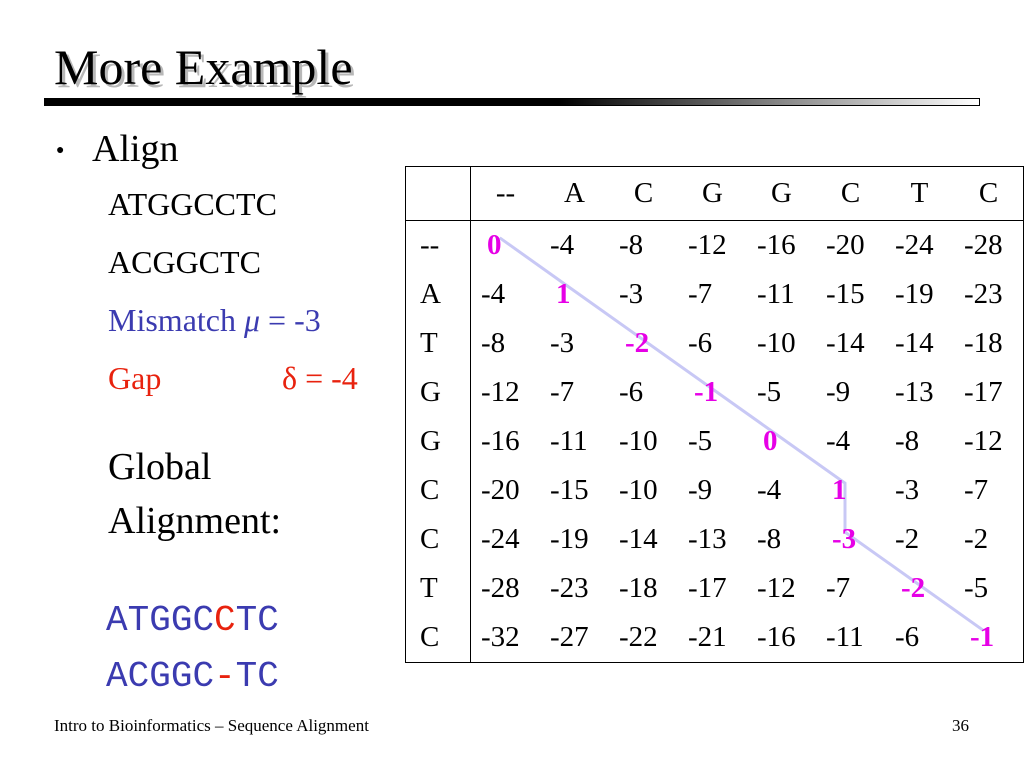 This screenshot has width=1024, height=768. Describe the element at coordinates (574, 193) in the screenshot. I see `column-header: A` at that location.